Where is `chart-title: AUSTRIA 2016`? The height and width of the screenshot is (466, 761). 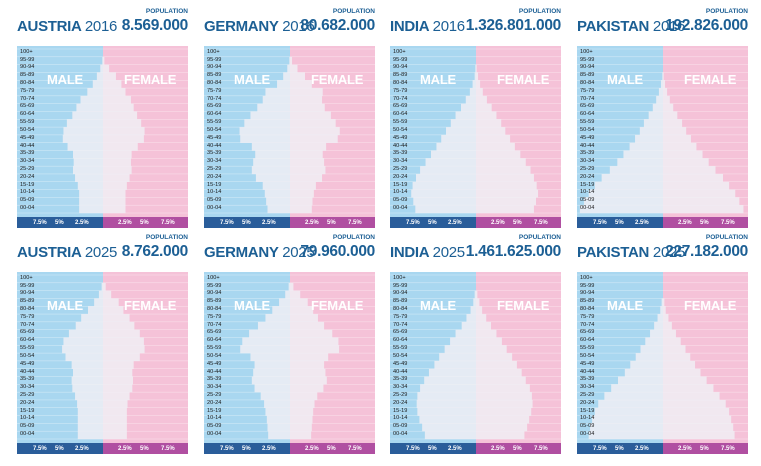 chart-title: AUSTRIA 2016 is located at coordinates (67, 26).